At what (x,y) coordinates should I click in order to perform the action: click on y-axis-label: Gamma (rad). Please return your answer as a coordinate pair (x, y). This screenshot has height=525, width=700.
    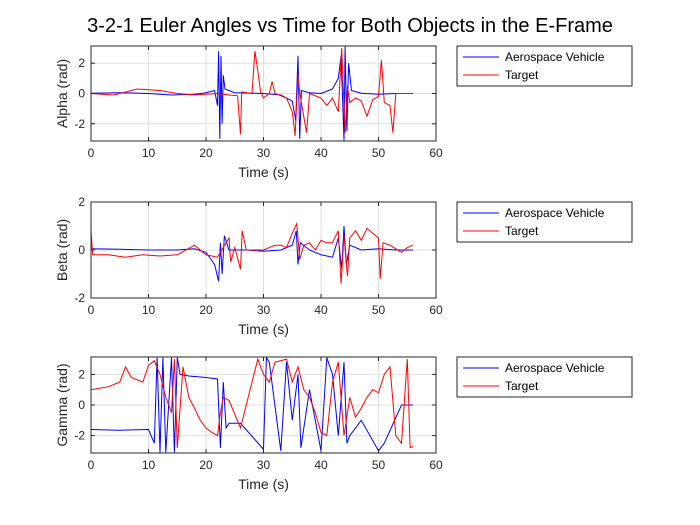
    Looking at the image, I should click on (62, 404).